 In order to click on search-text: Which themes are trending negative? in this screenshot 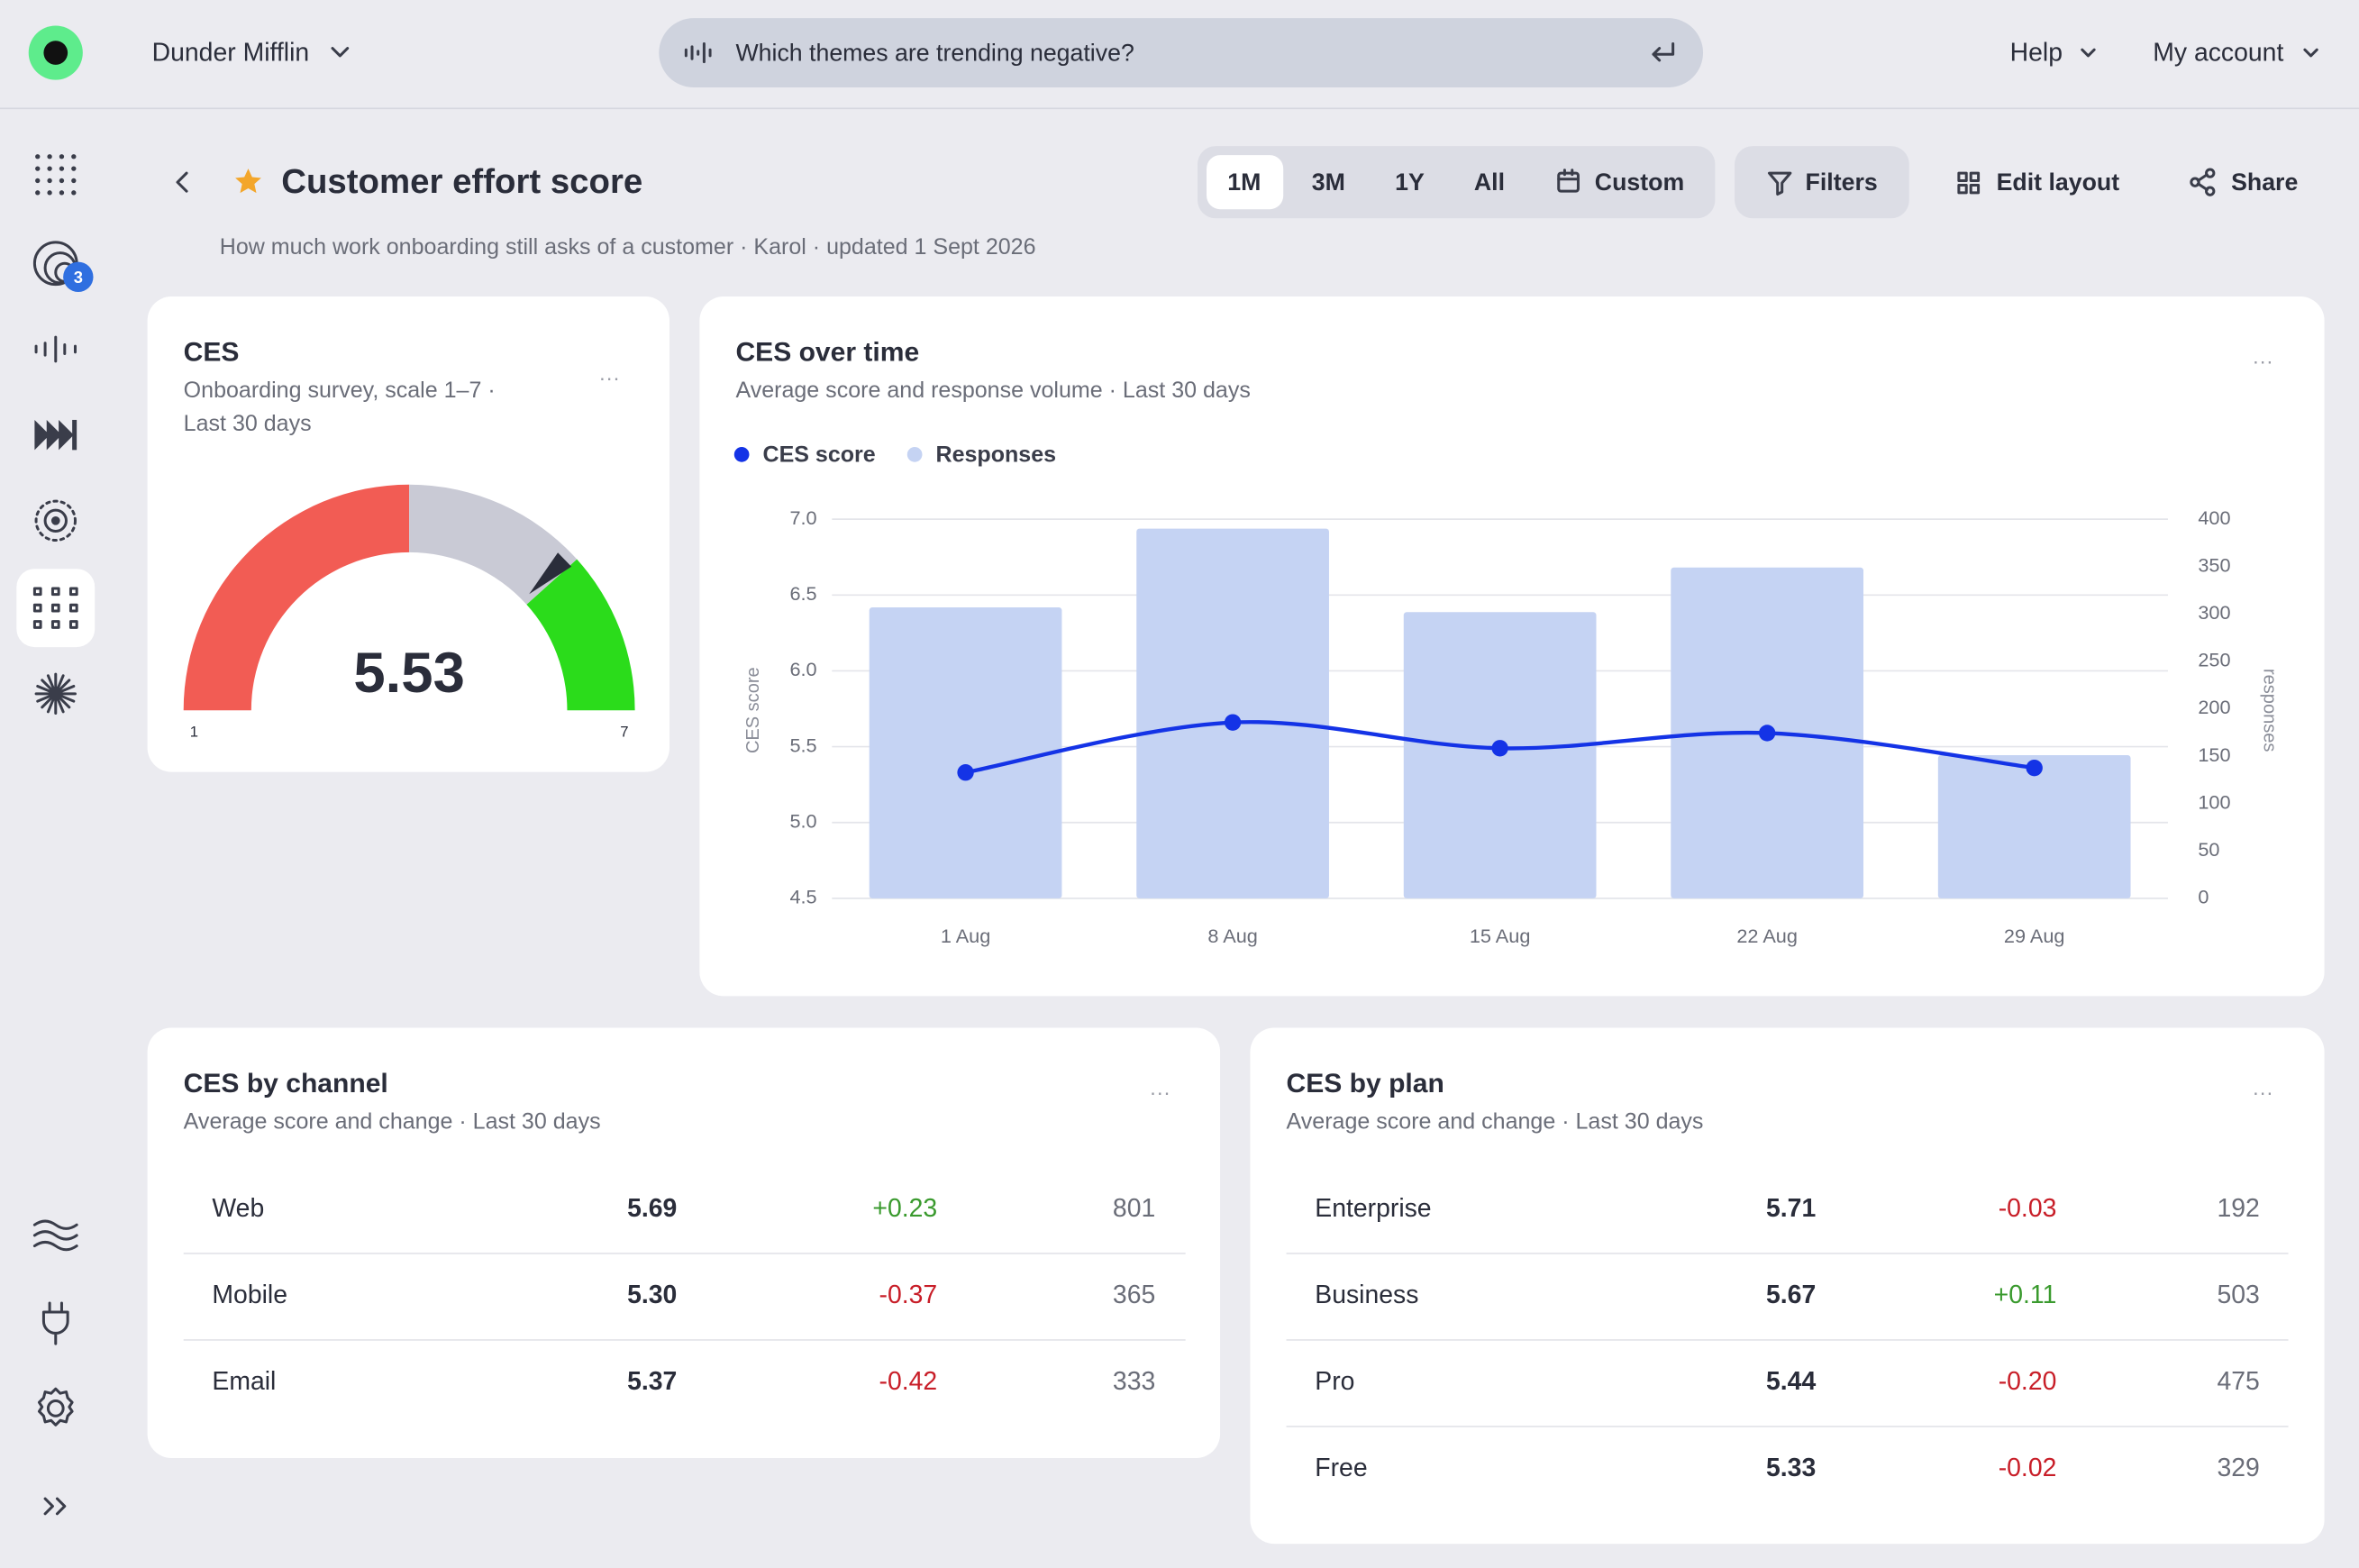, I will do `click(934, 52)`.